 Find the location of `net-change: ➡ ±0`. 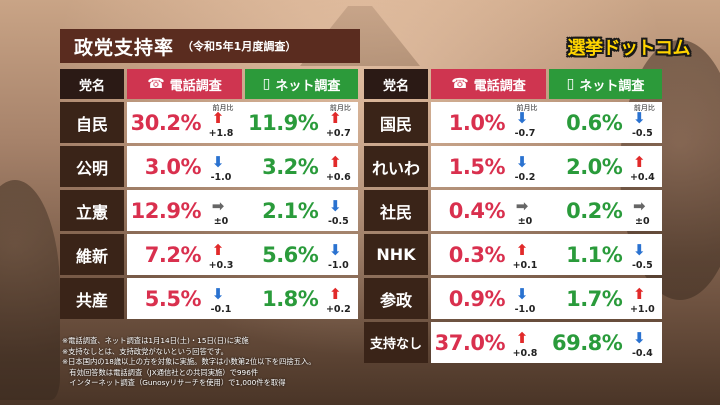

net-change: ➡ ±0 is located at coordinates (642, 210).